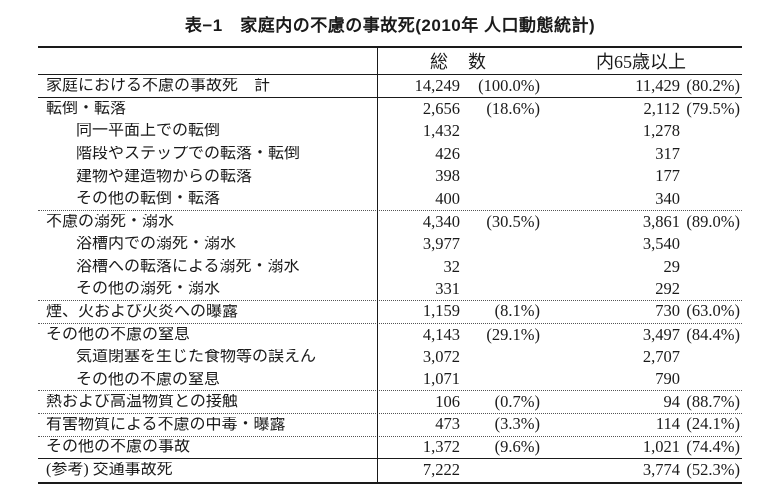 Image resolution: width=780 pixels, height=498 pixels. Describe the element at coordinates (667, 379) in the screenshot. I see `elderly-number: 790` at that location.